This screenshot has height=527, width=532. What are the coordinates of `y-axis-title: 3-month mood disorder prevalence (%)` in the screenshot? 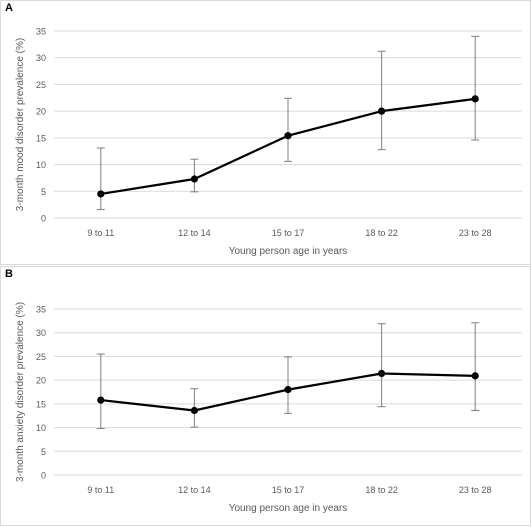 It's located at (20, 124).